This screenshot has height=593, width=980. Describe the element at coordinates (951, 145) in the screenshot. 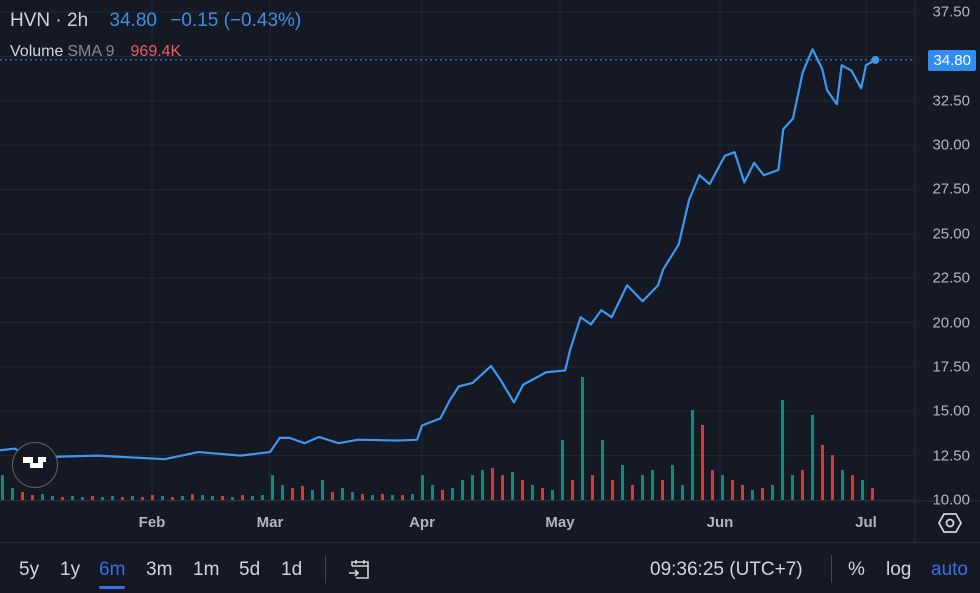

I see `y-tick-label: 30.00` at that location.